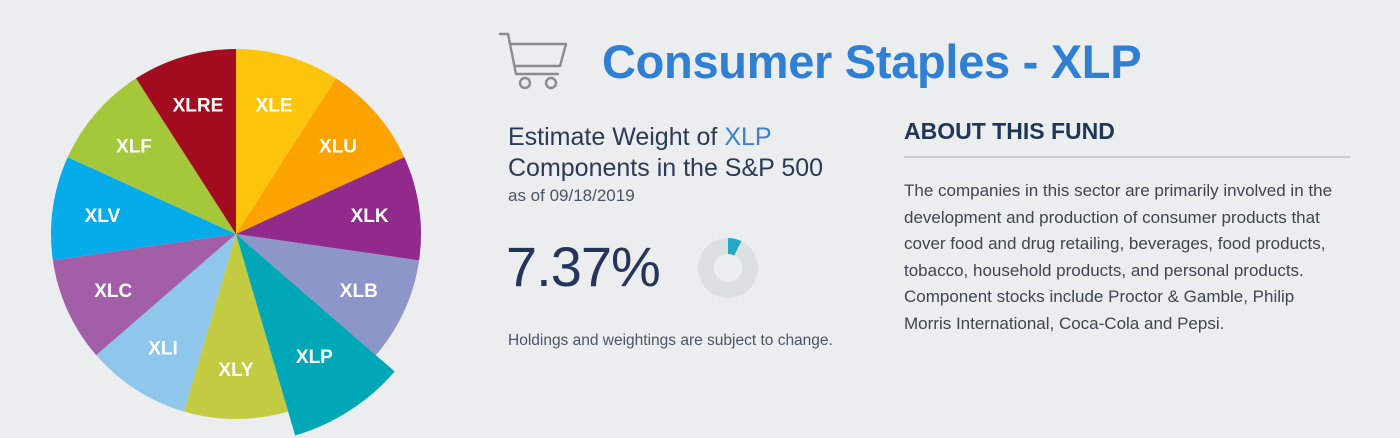  What do you see at coordinates (748, 137) in the screenshot?
I see `weight-heading-ticker: XLP` at bounding box center [748, 137].